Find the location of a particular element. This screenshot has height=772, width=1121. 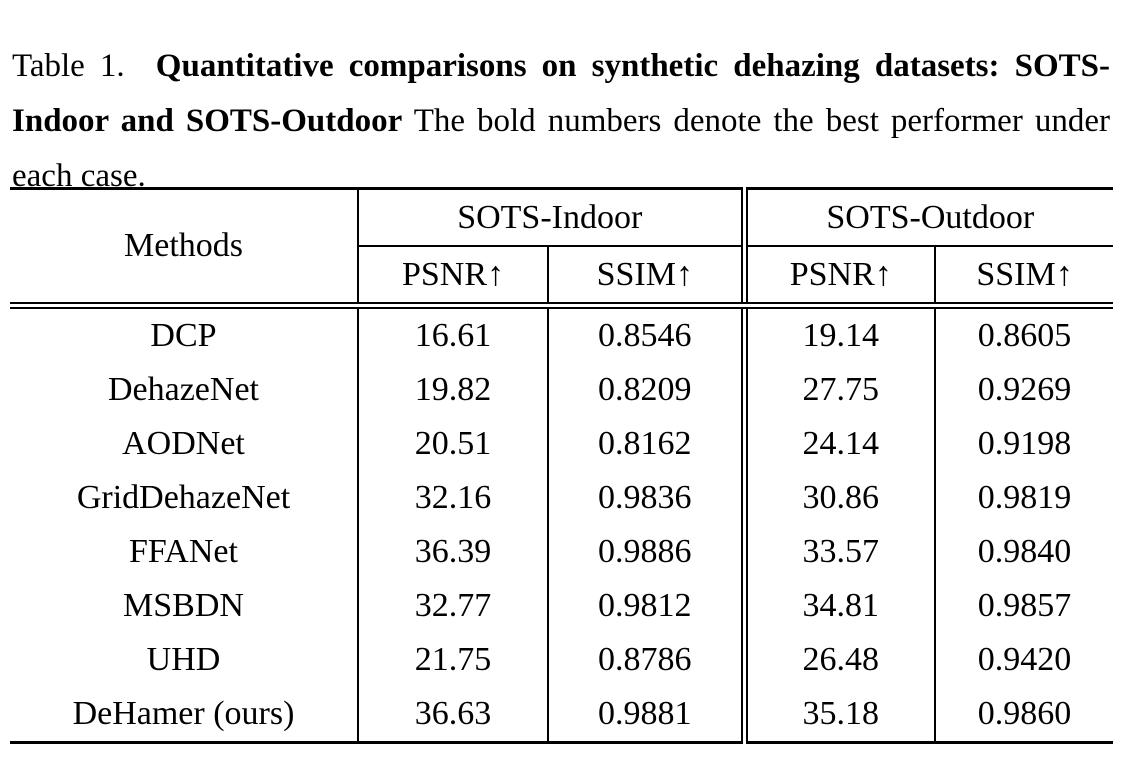

value-cell: 0.9819 is located at coordinates (1024, 498).